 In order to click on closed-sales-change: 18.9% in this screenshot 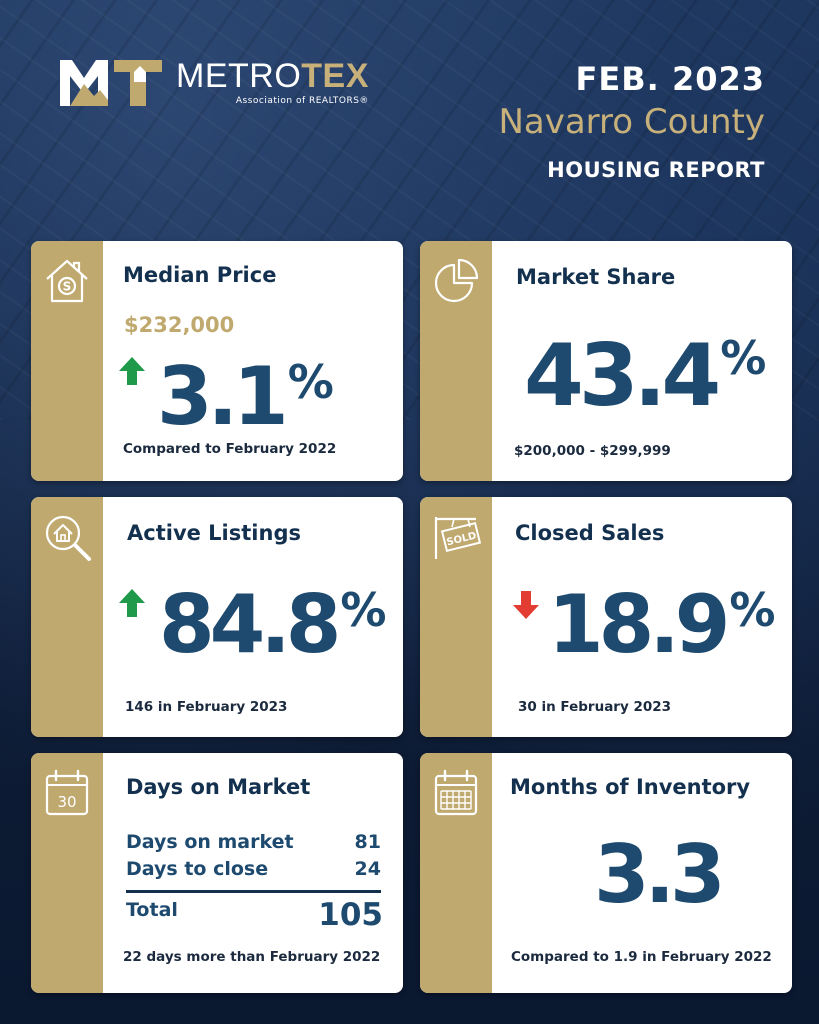, I will do `click(662, 624)`.